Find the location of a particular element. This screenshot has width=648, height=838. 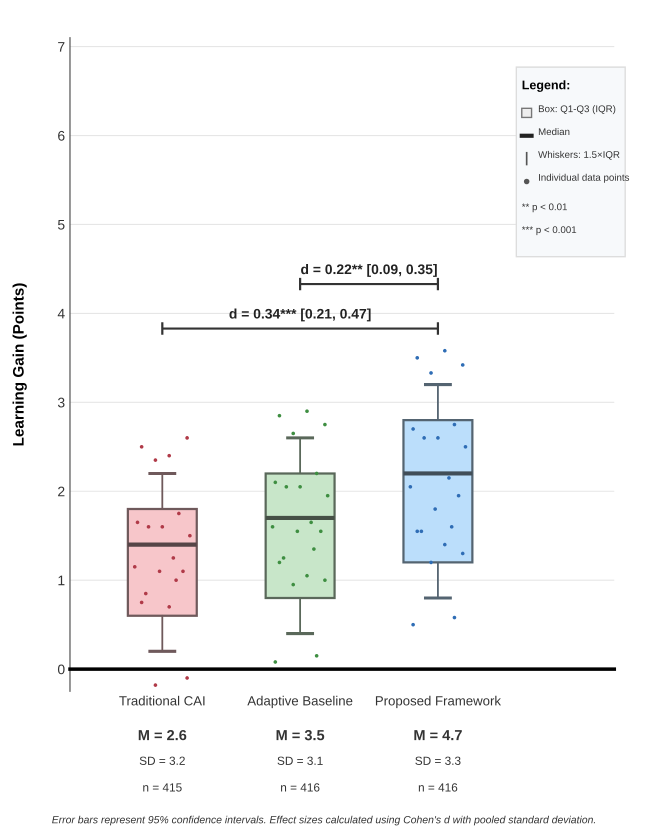

text: Error bars represent 95% confidence intervals. Effect sizes calculated using Cohen's d with pooled standard deviation. is located at coordinates (324, 821).